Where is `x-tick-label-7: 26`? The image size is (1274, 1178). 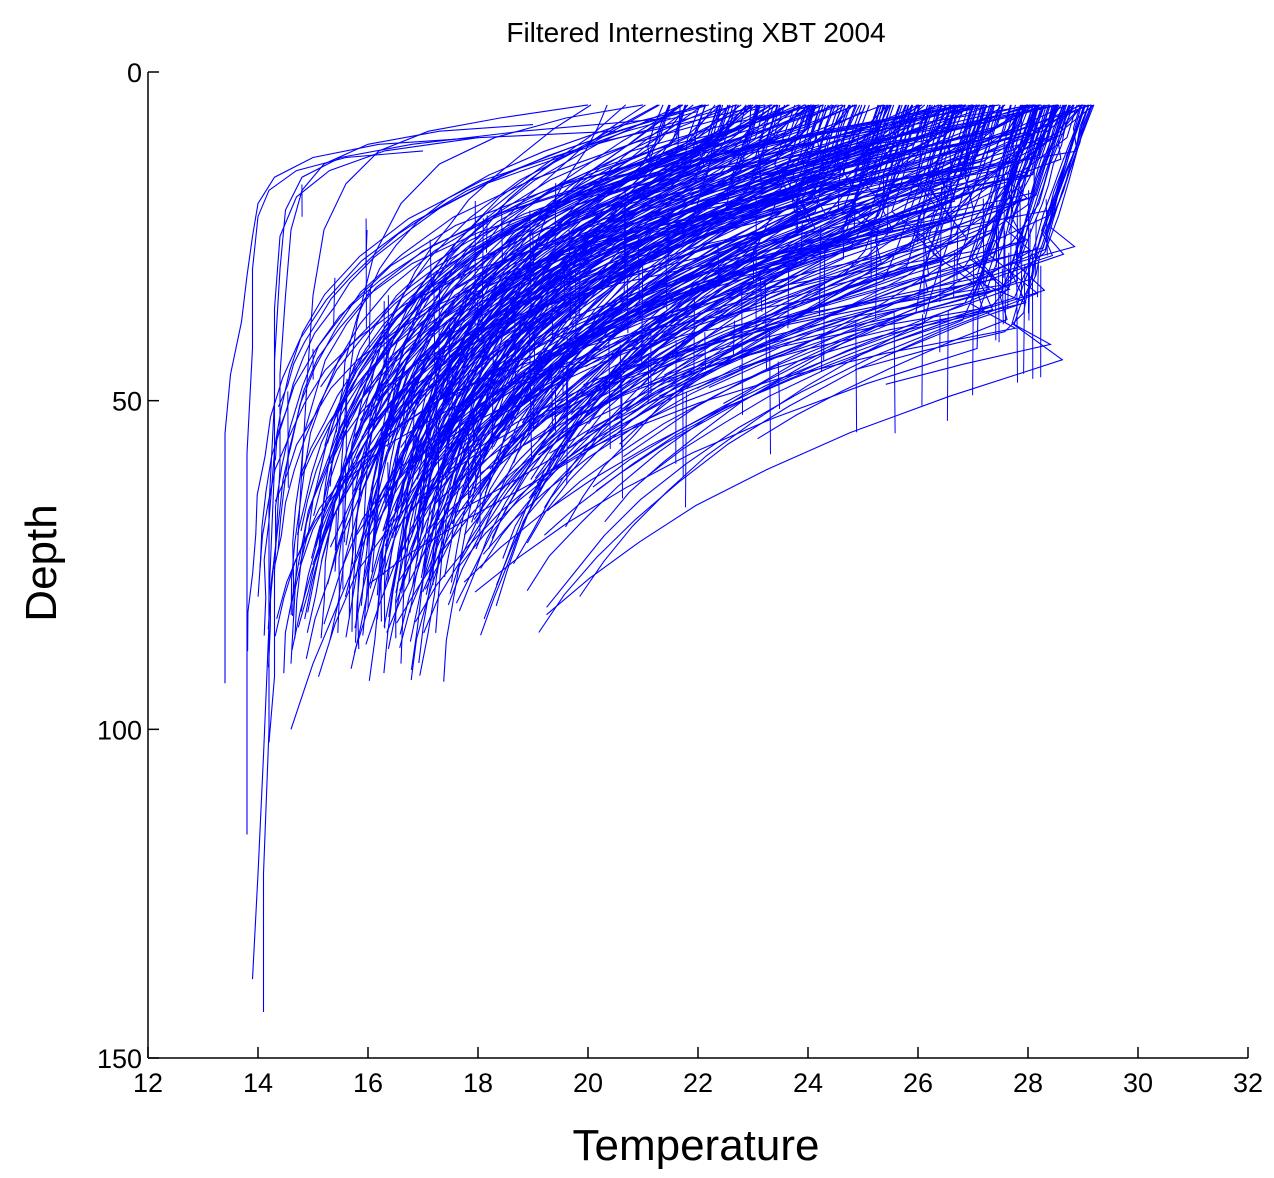
x-tick-label-7: 26 is located at coordinates (918, 1083).